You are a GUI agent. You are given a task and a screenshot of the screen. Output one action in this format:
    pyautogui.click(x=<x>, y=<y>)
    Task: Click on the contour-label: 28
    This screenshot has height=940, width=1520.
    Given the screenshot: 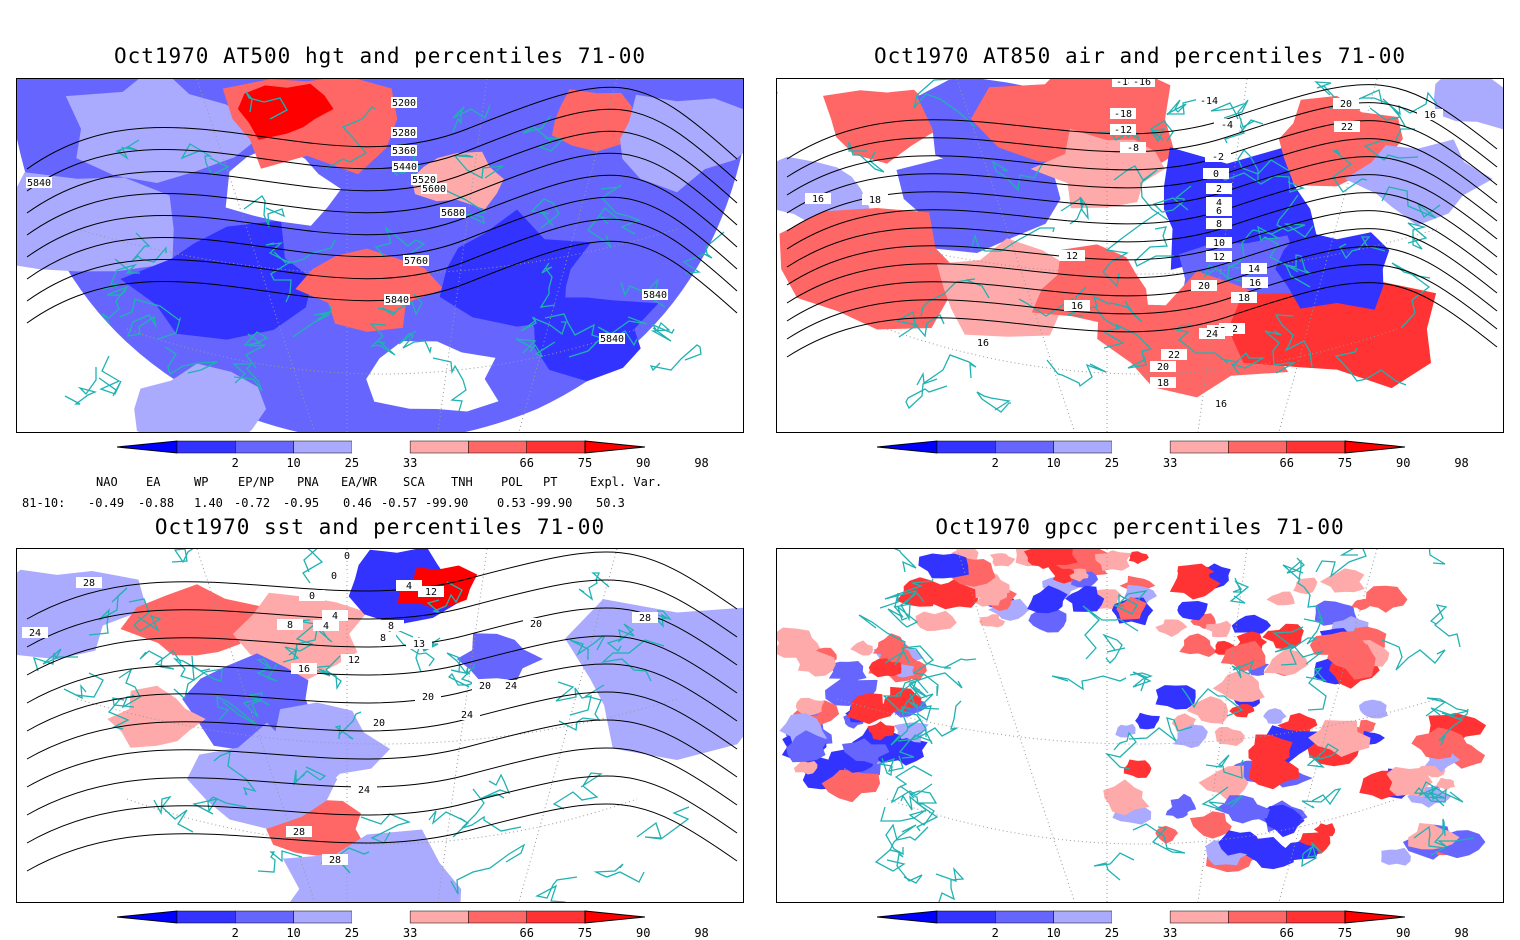 What is the action you would take?
    pyautogui.click(x=335, y=860)
    